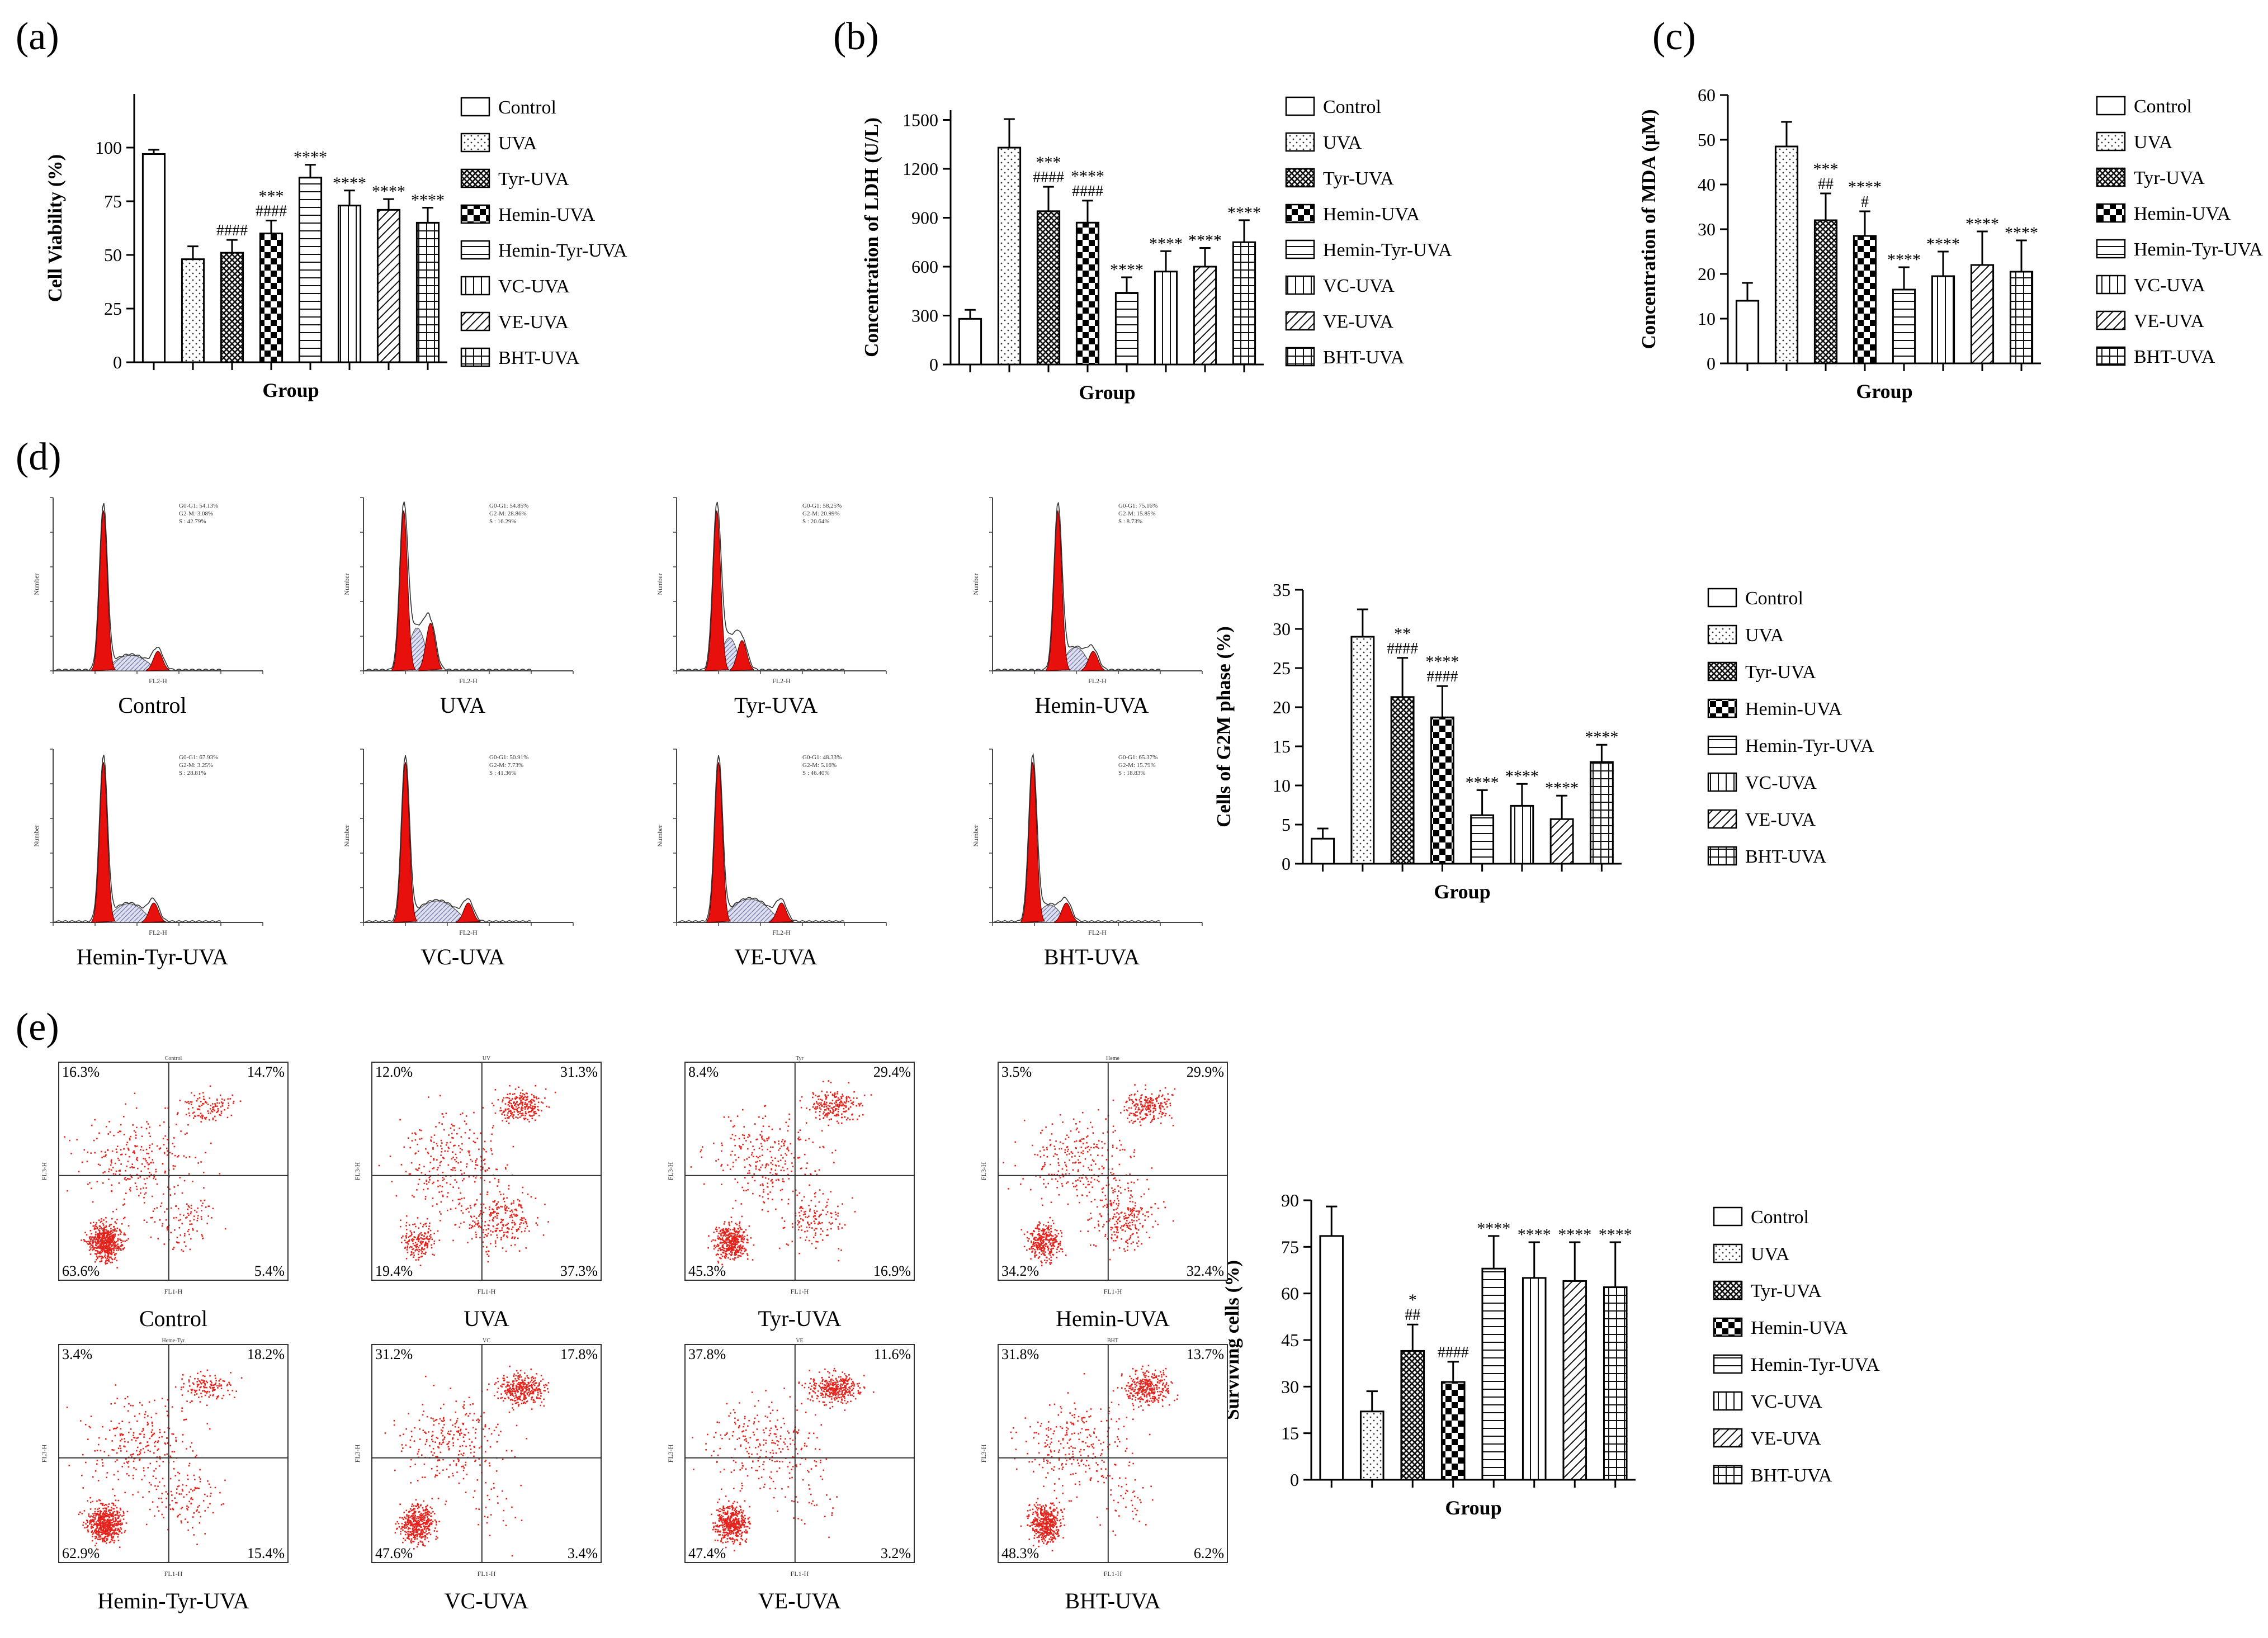 This screenshot has width=2268, height=1638. I want to click on dot-plot-frame, so click(173, 1453).